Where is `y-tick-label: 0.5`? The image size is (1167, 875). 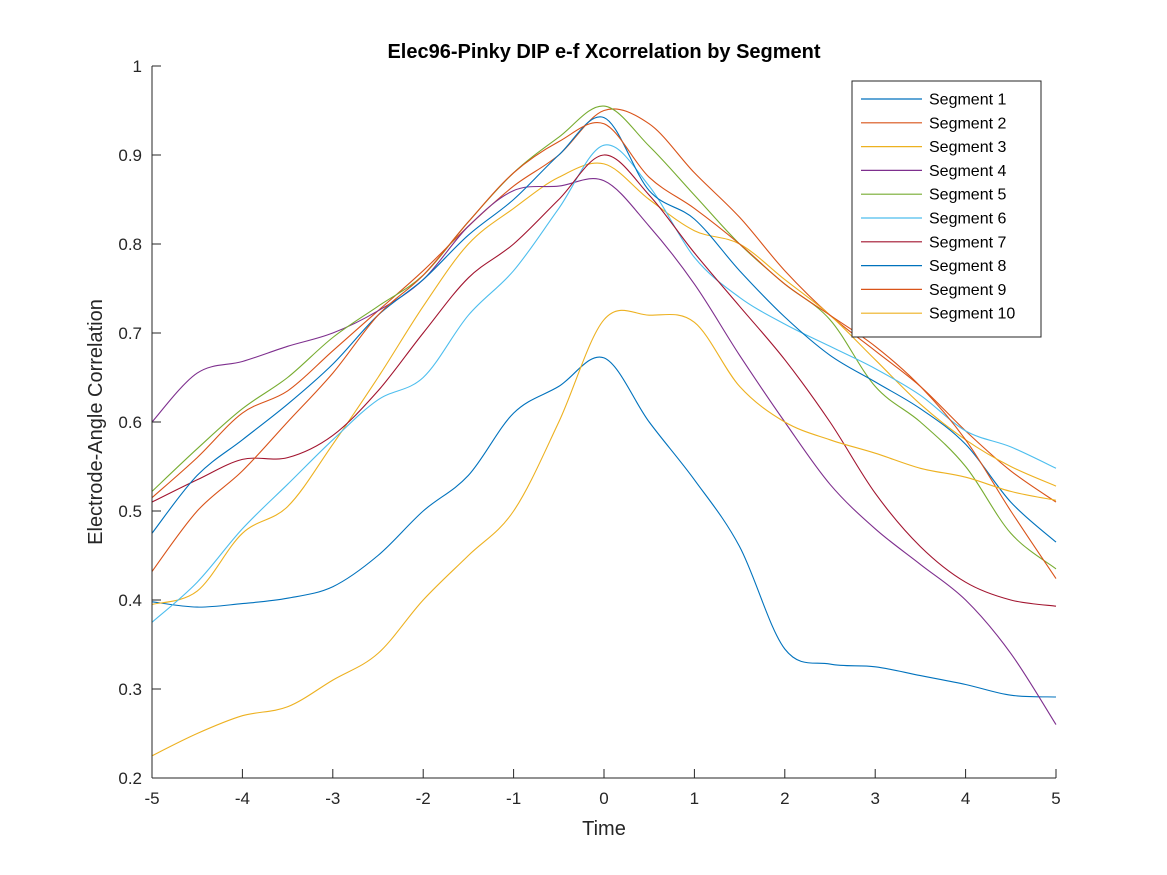 y-tick-label: 0.5 is located at coordinates (130, 511).